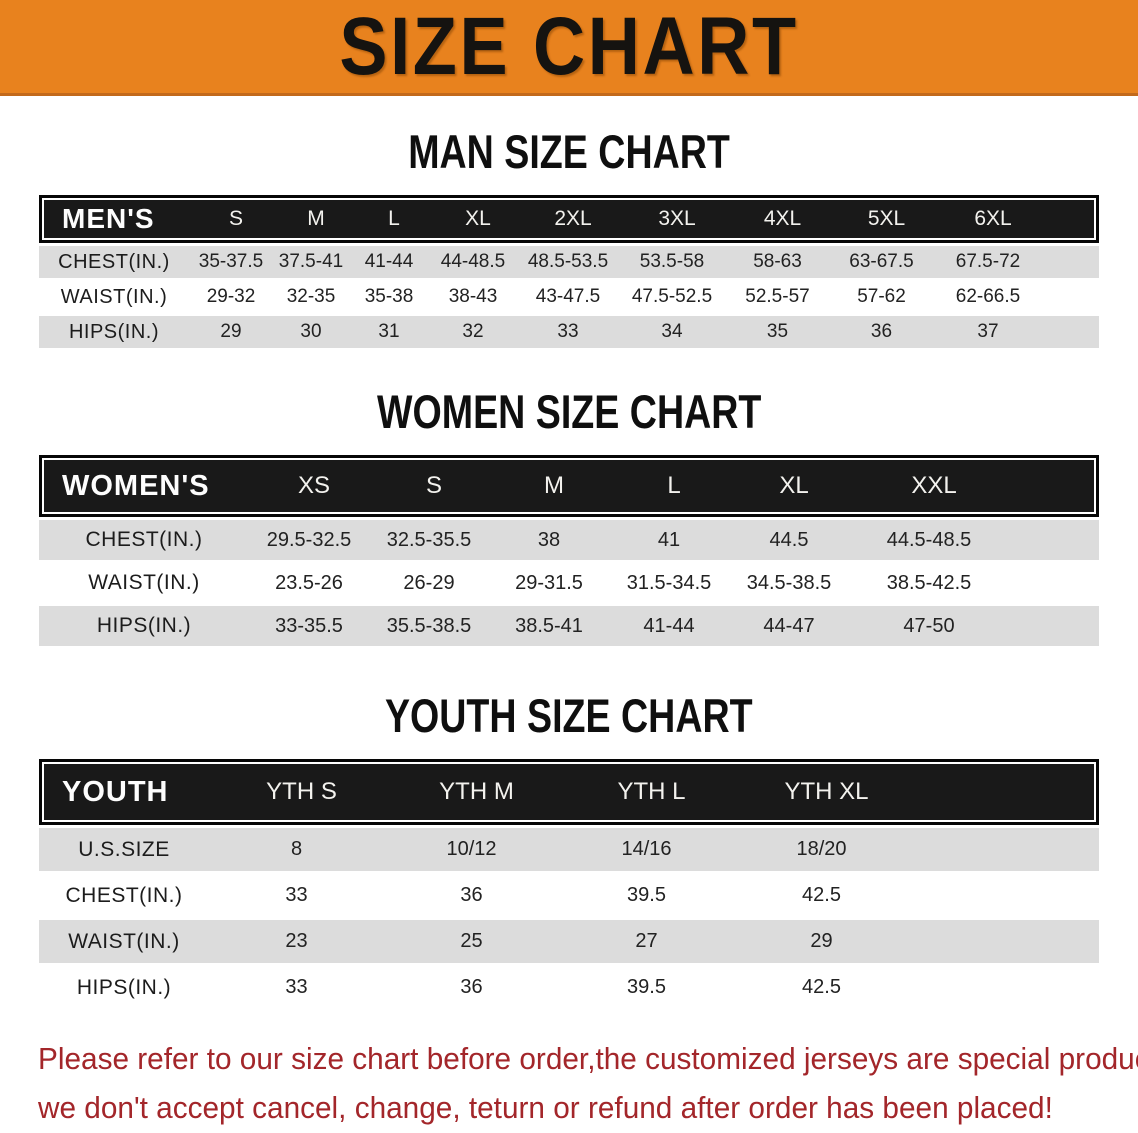 Image resolution: width=1138 pixels, height=1133 pixels. Describe the element at coordinates (429, 582) in the screenshot. I see `womens-size-value: 26-29` at that location.